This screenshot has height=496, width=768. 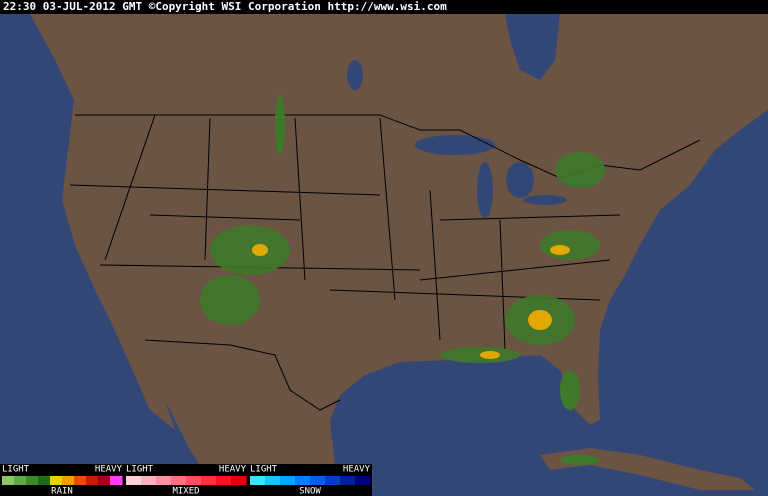 I want to click on legend-name: MIXED, so click(x=185, y=491).